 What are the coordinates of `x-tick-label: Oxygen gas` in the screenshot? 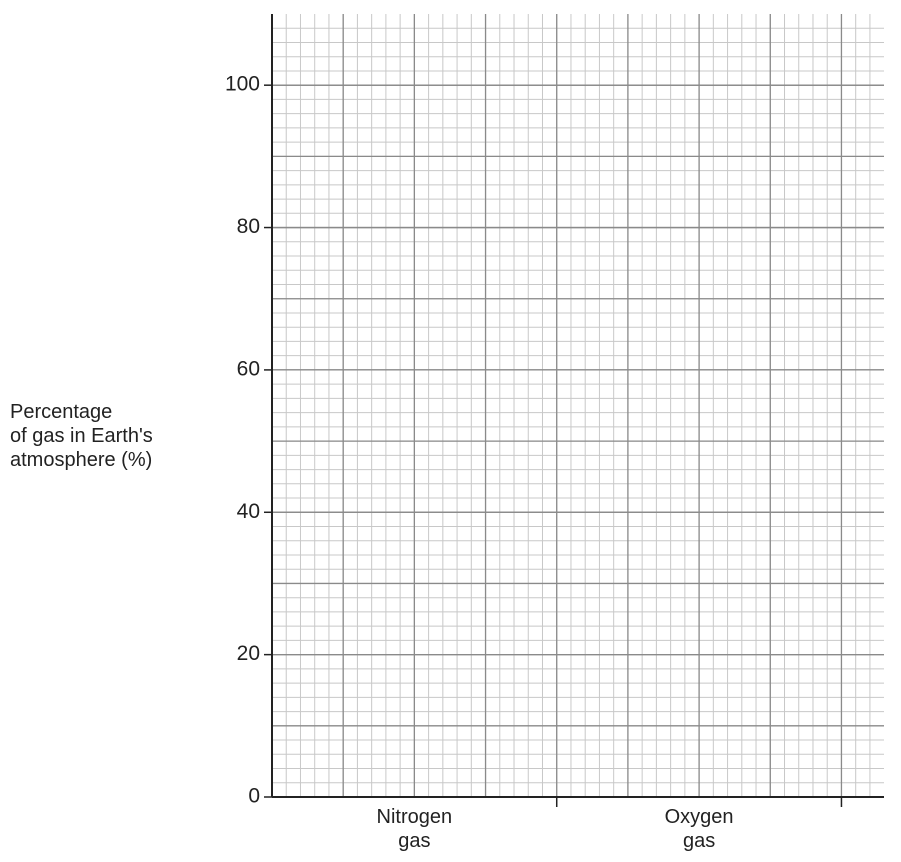 It's located at (699, 829).